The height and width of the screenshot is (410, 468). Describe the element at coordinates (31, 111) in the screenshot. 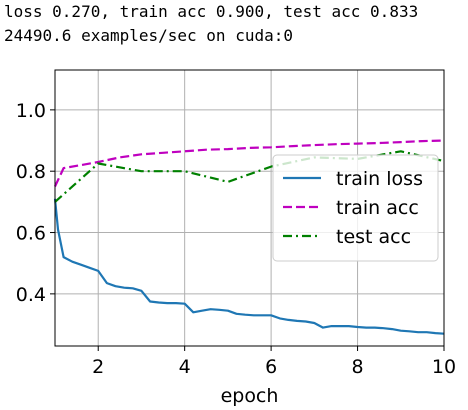

I see `y-tick-label: 1.0` at that location.